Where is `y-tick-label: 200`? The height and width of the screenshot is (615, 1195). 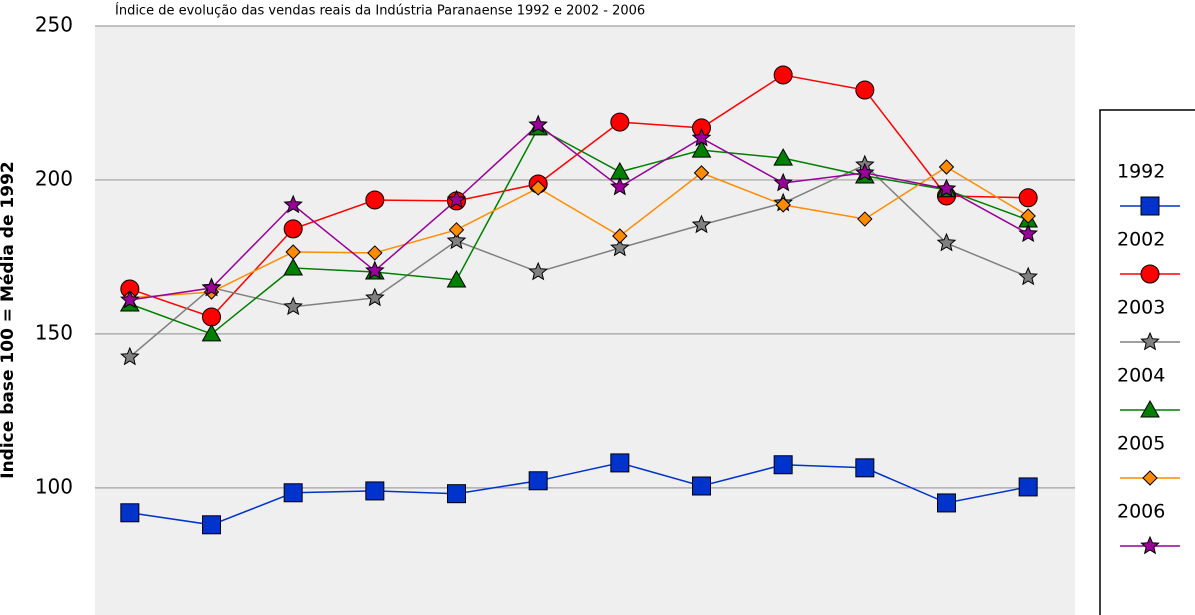 y-tick-label: 200 is located at coordinates (54, 178).